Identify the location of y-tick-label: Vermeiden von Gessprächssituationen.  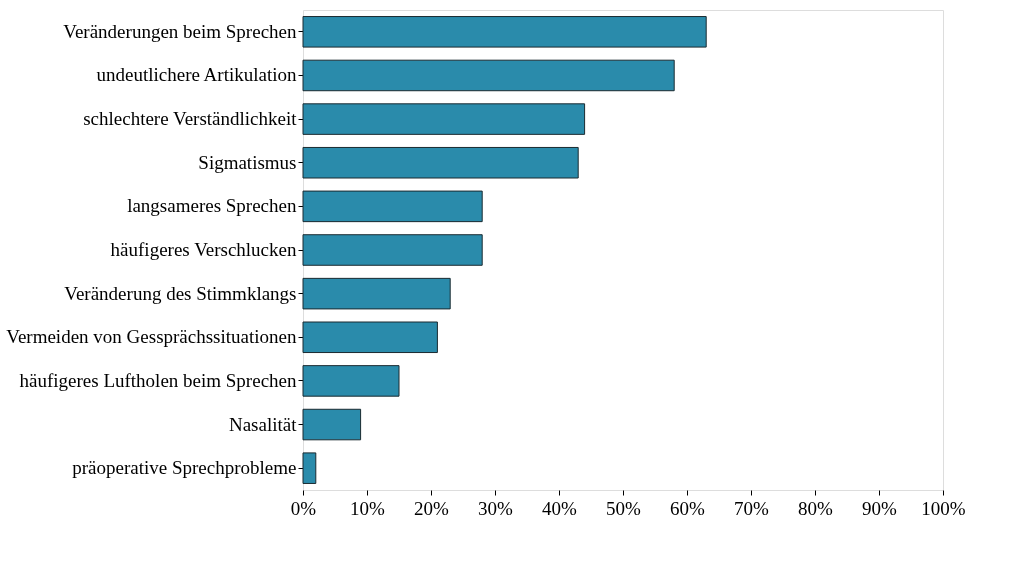
(151, 337).